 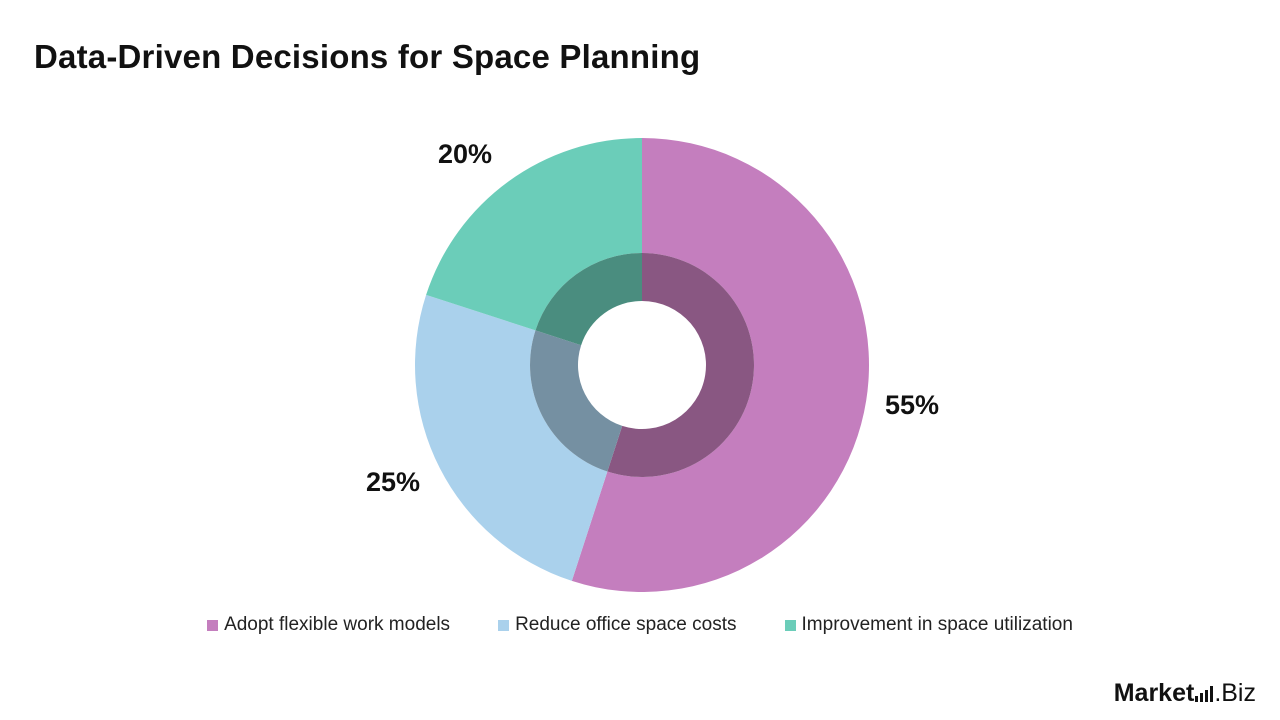 What do you see at coordinates (912, 405) in the screenshot?
I see `slice-label-1: 55%` at bounding box center [912, 405].